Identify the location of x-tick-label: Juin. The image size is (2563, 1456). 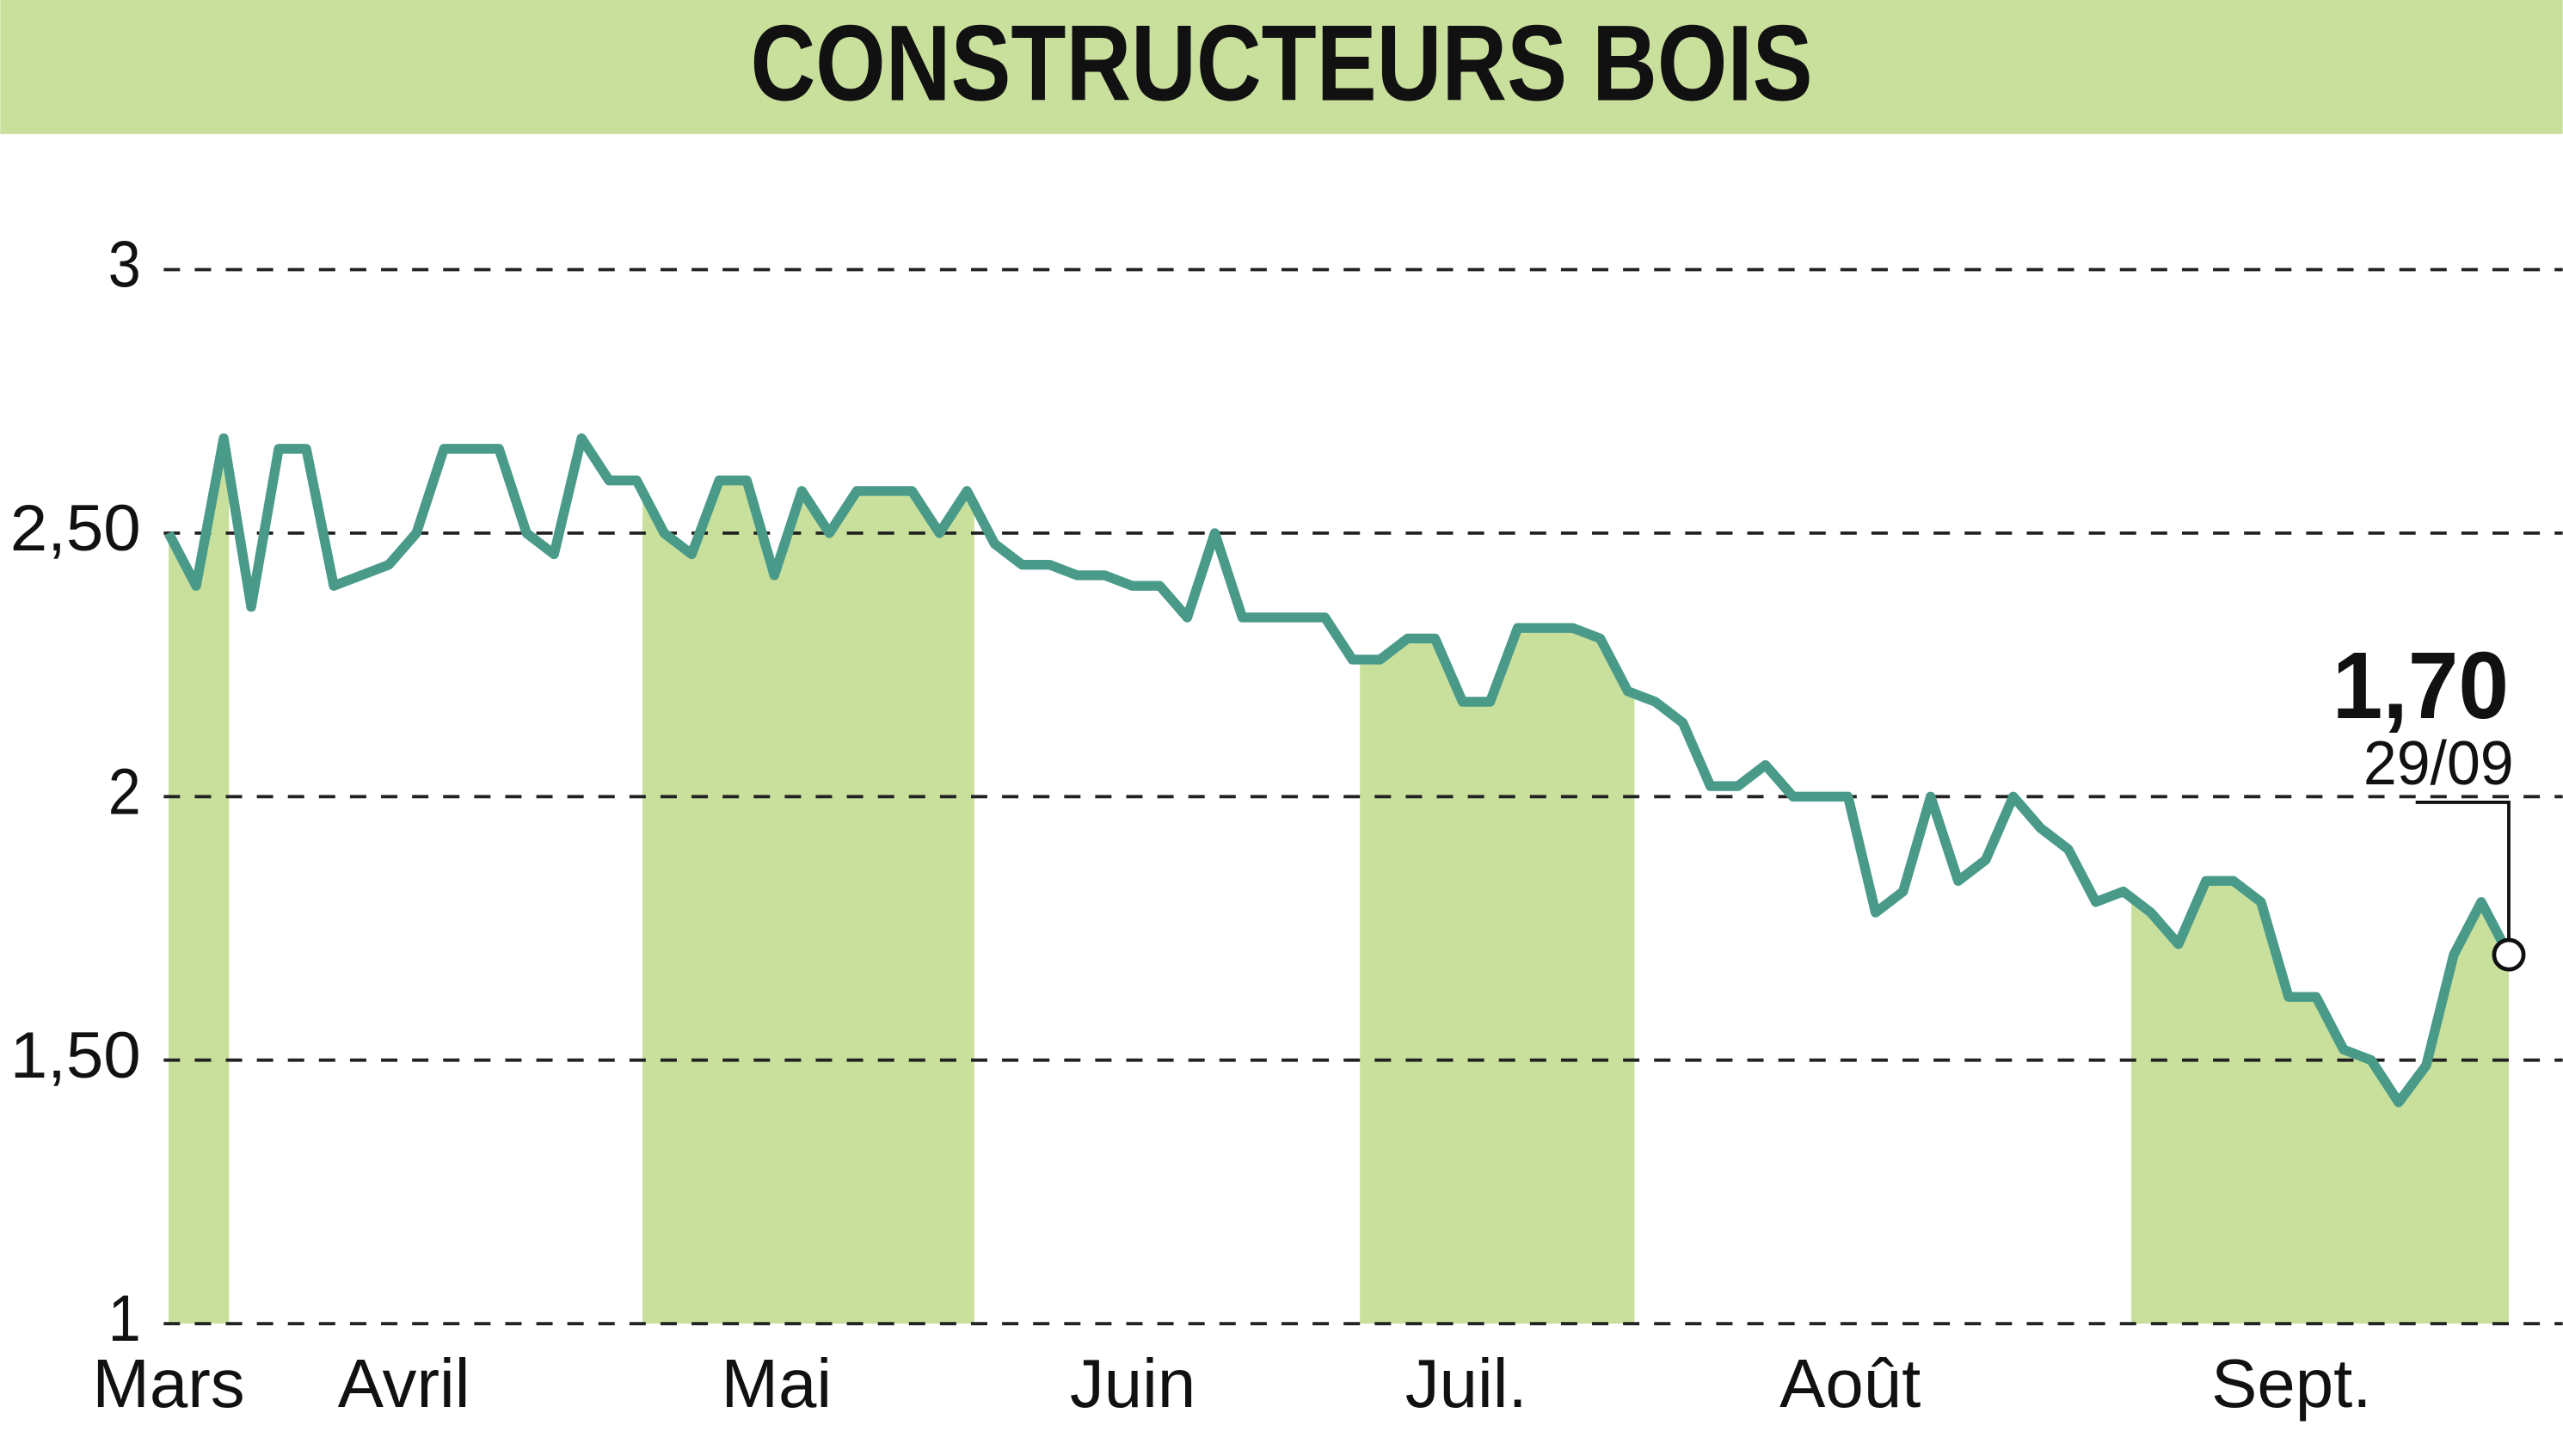
(1132, 1383).